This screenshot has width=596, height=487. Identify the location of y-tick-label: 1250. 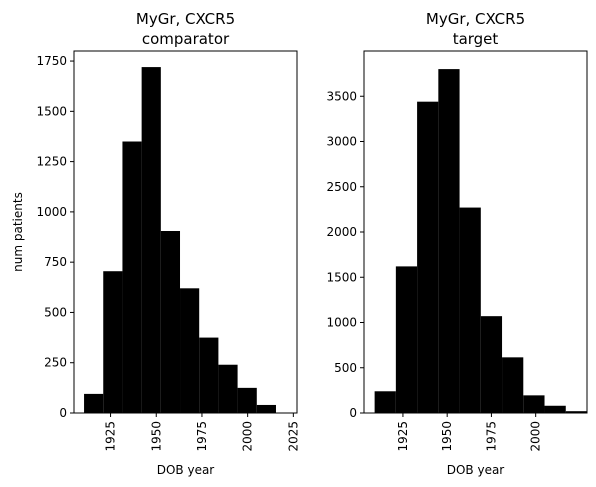
(51, 162).